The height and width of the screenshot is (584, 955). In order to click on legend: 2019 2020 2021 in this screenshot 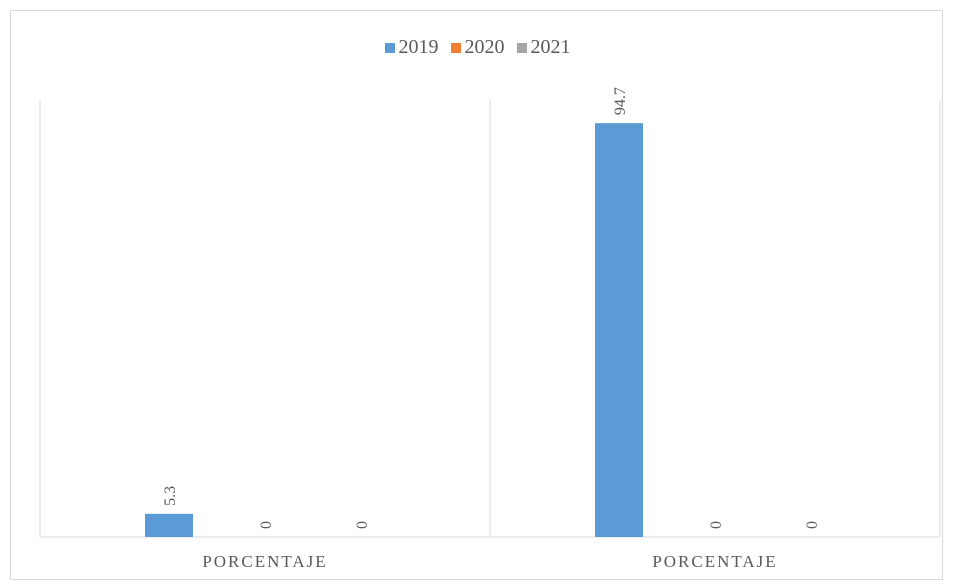, I will do `click(477, 47)`.